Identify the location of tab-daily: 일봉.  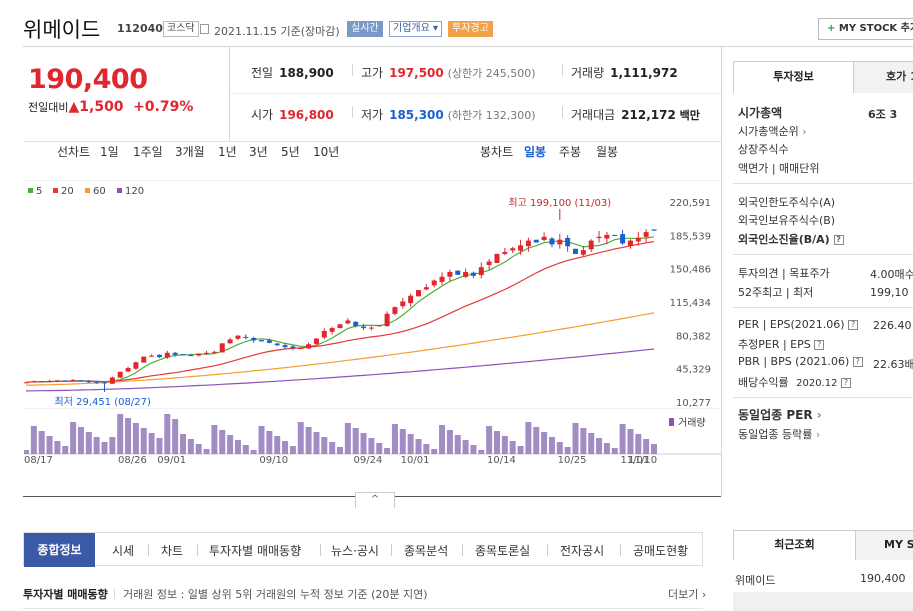
(535, 152).